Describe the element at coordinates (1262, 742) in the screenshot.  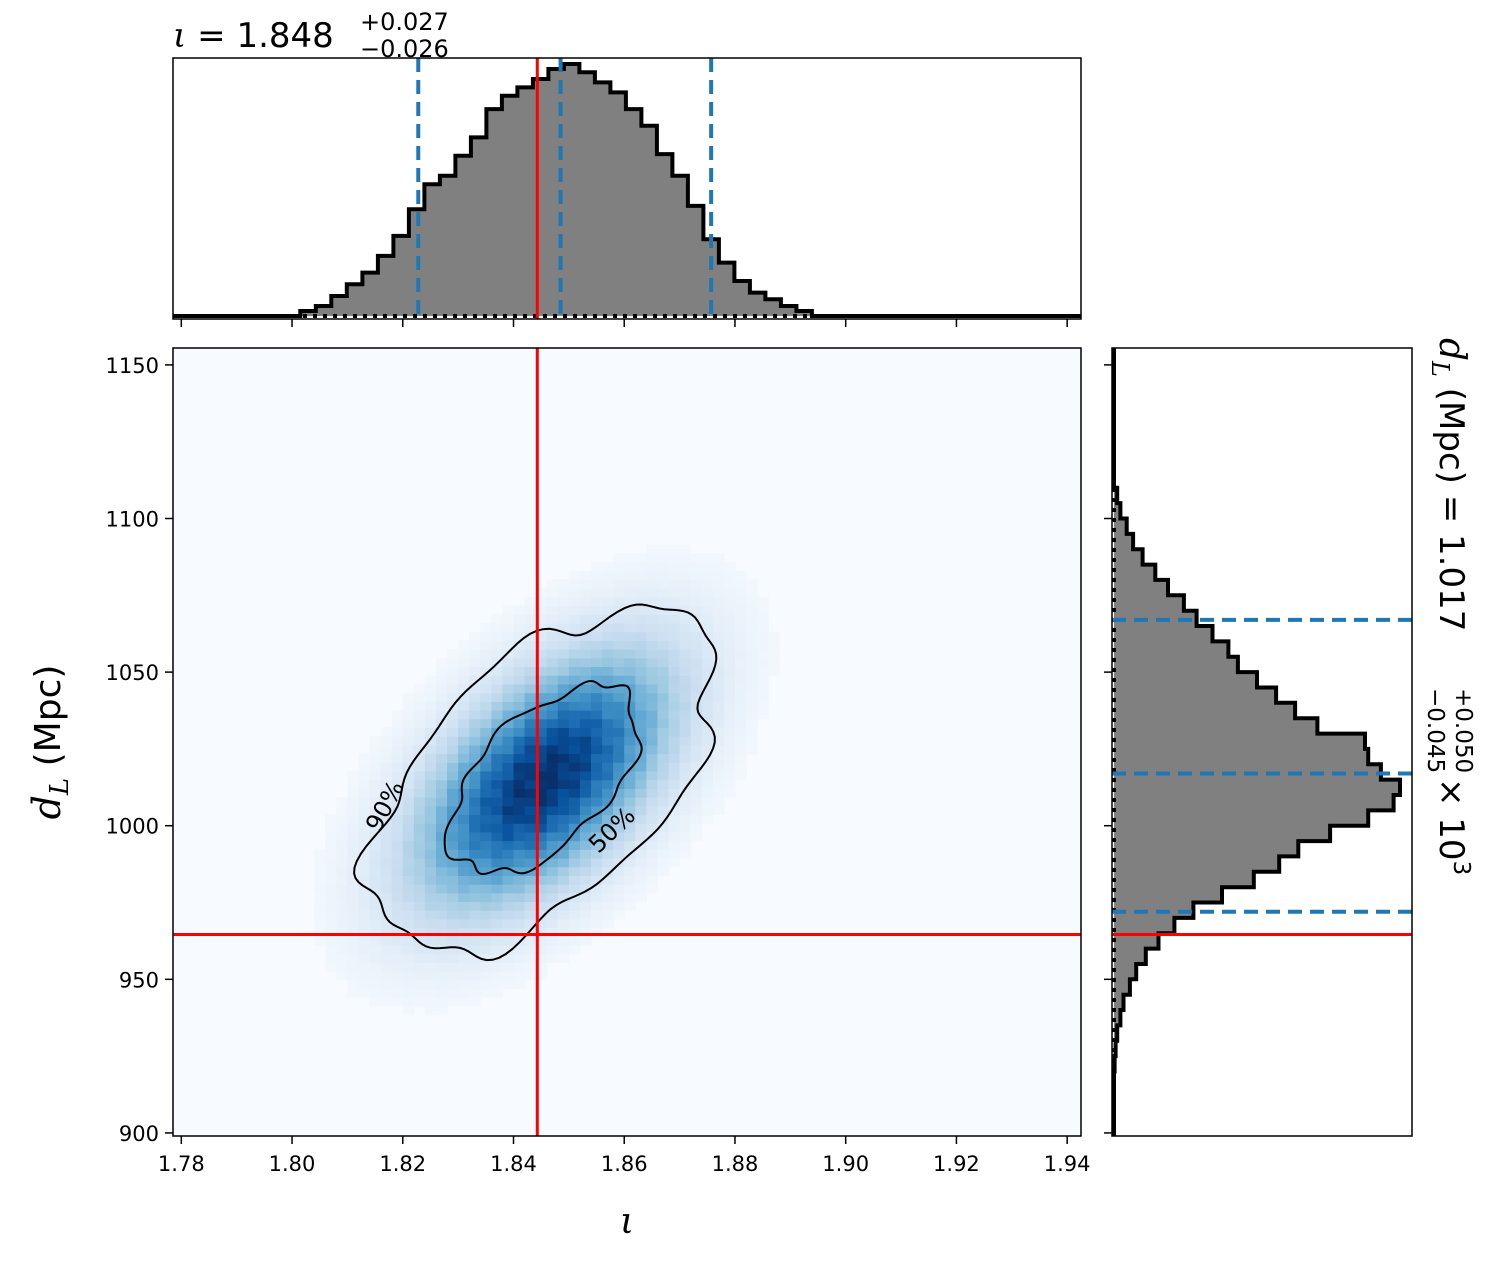
I see `dl-marginal-frame` at that location.